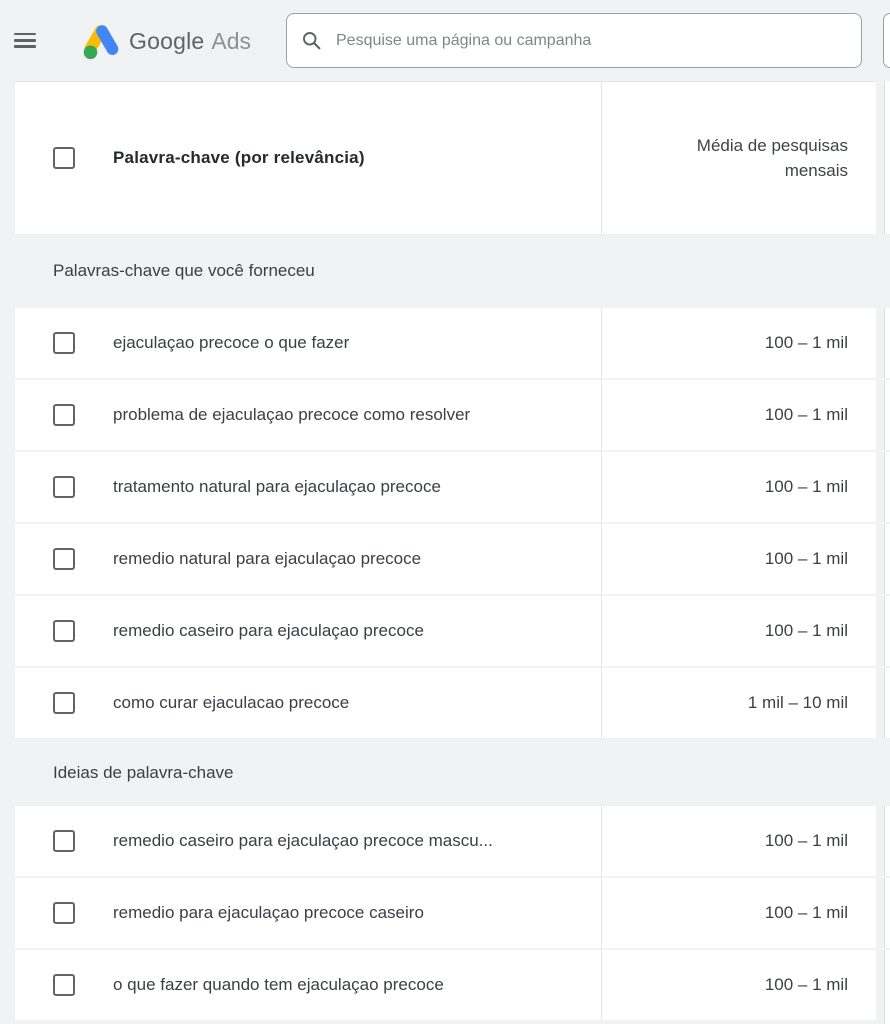  I want to click on select-all-checkbox, so click(64, 158).